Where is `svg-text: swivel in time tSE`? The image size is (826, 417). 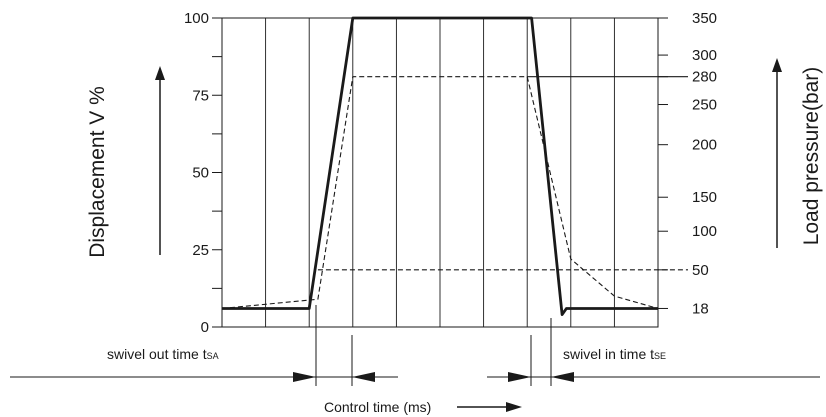
svg-text: swivel in time tSE is located at coordinates (614, 354).